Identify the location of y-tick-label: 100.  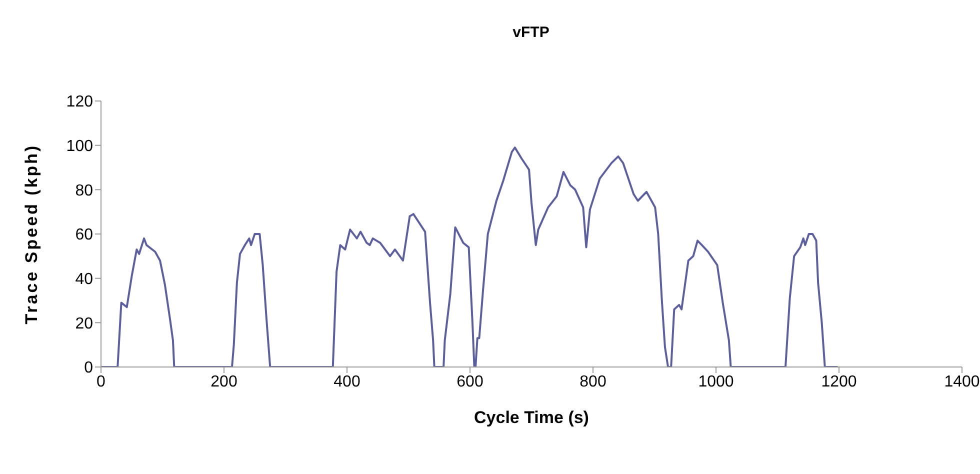
(80, 147).